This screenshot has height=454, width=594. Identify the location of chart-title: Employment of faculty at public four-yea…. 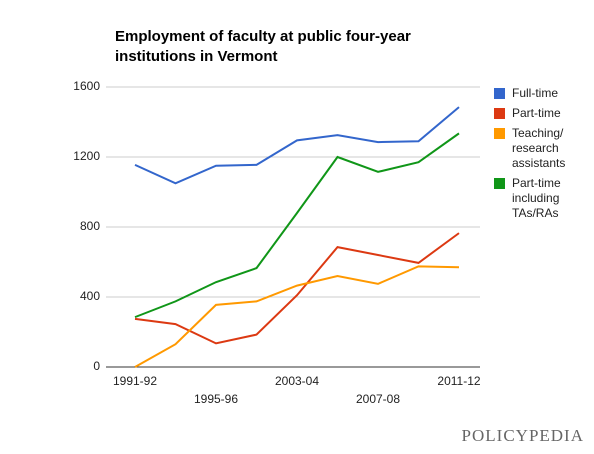
(263, 46).